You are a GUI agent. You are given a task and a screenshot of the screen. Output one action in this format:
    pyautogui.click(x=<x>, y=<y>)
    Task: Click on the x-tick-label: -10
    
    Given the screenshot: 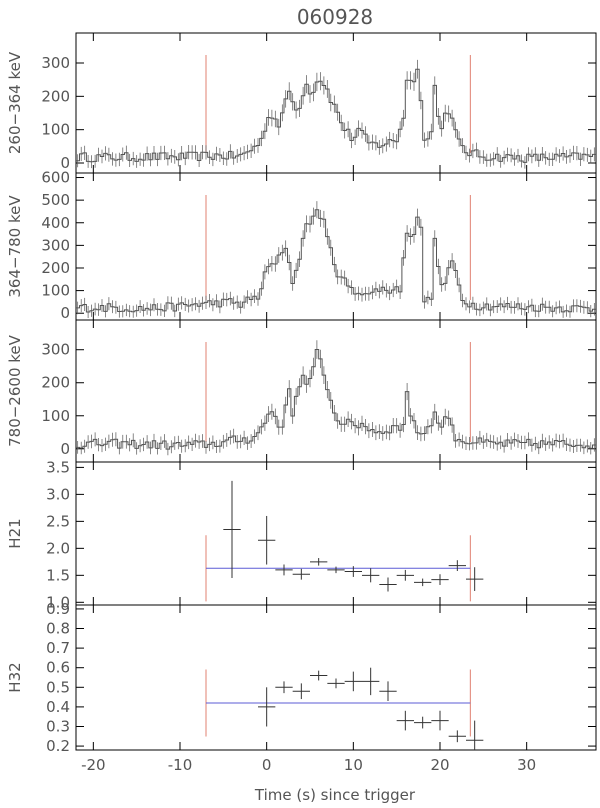 What is the action you would take?
    pyautogui.click(x=180, y=765)
    